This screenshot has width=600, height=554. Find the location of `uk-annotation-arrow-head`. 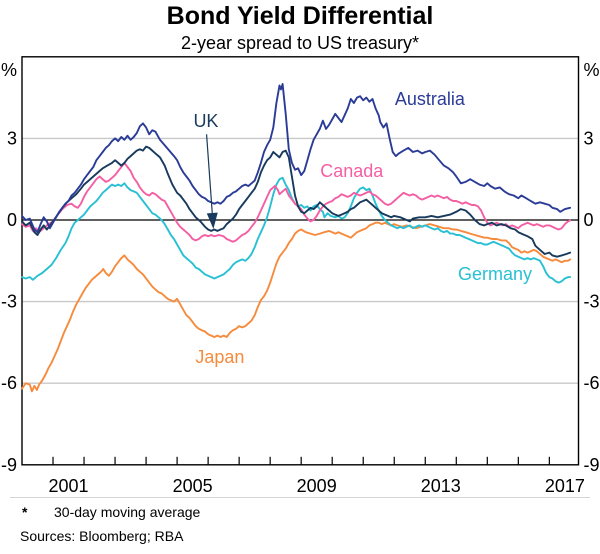

uk-annotation-arrow-head is located at coordinates (212, 220).